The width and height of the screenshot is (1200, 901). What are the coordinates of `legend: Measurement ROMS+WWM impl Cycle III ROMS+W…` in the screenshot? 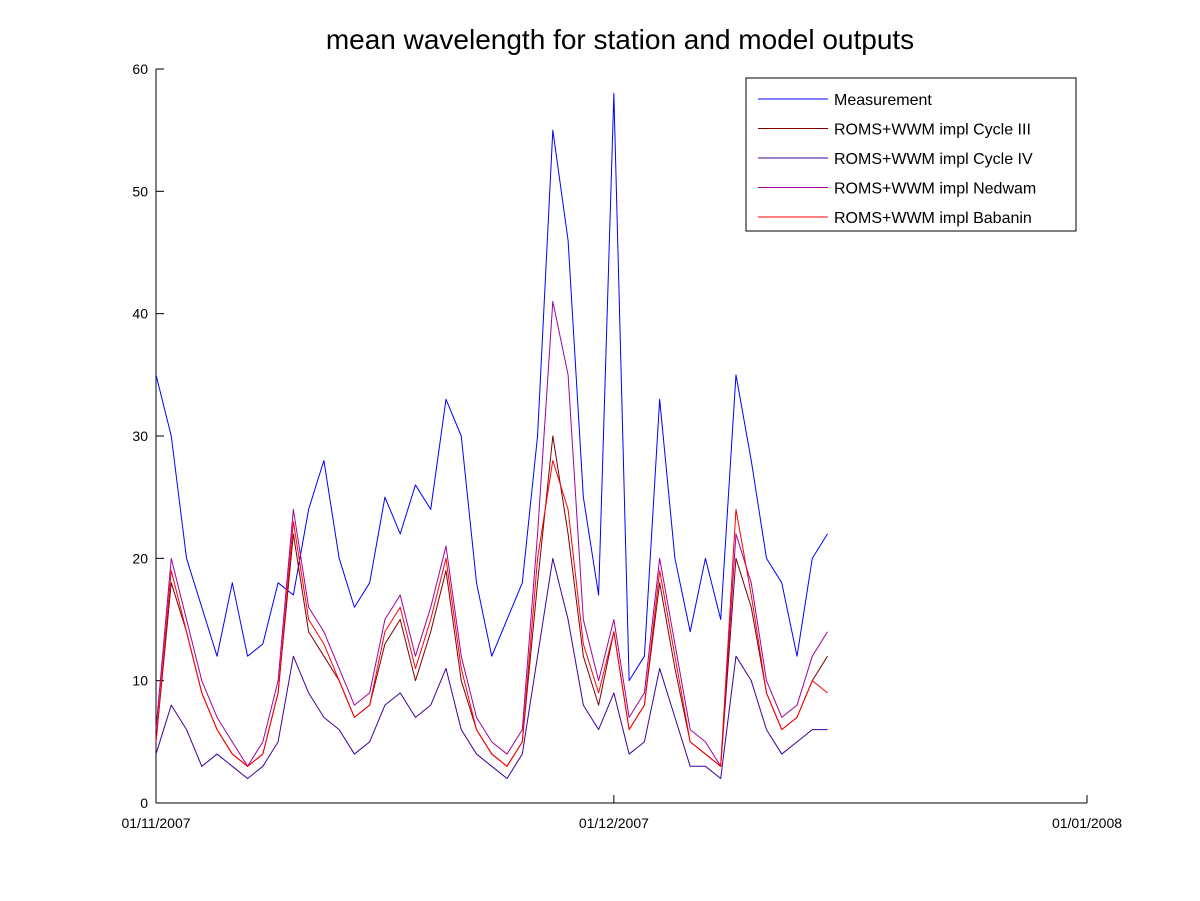 It's located at (911, 154).